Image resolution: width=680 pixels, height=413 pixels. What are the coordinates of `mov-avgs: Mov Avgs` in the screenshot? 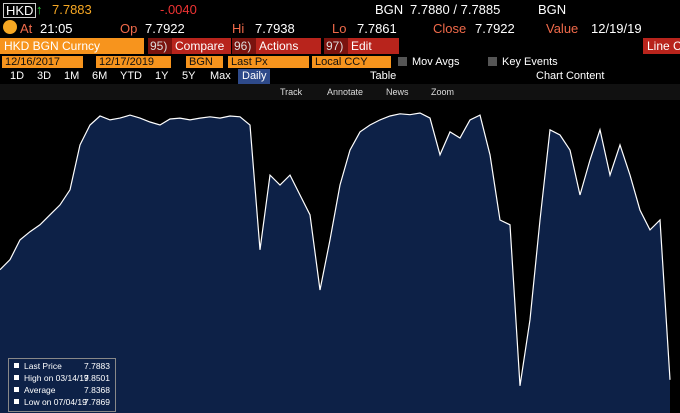 It's located at (436, 62).